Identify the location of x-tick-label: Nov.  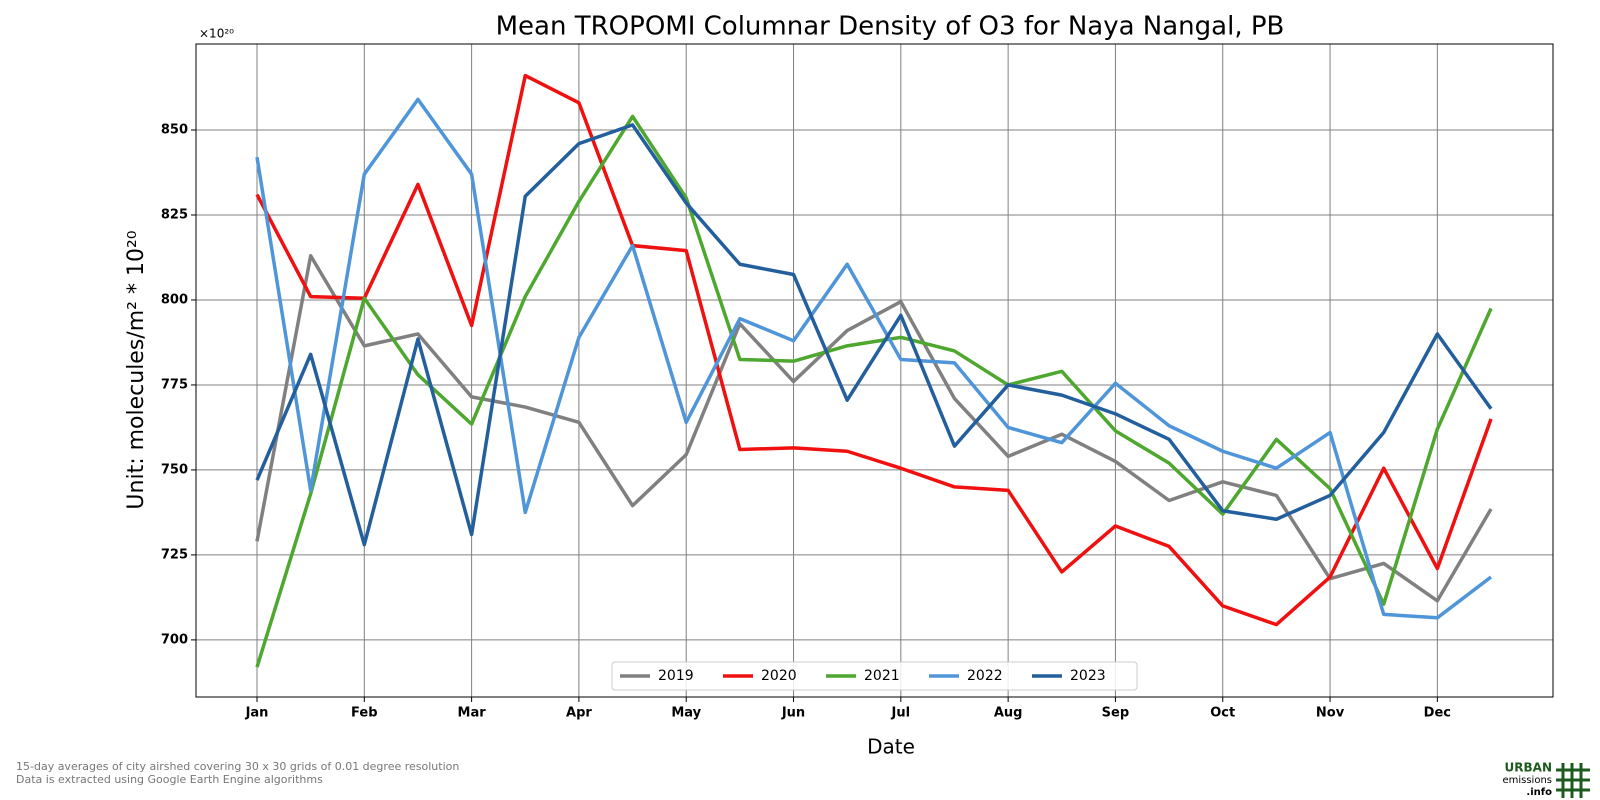
(1330, 713).